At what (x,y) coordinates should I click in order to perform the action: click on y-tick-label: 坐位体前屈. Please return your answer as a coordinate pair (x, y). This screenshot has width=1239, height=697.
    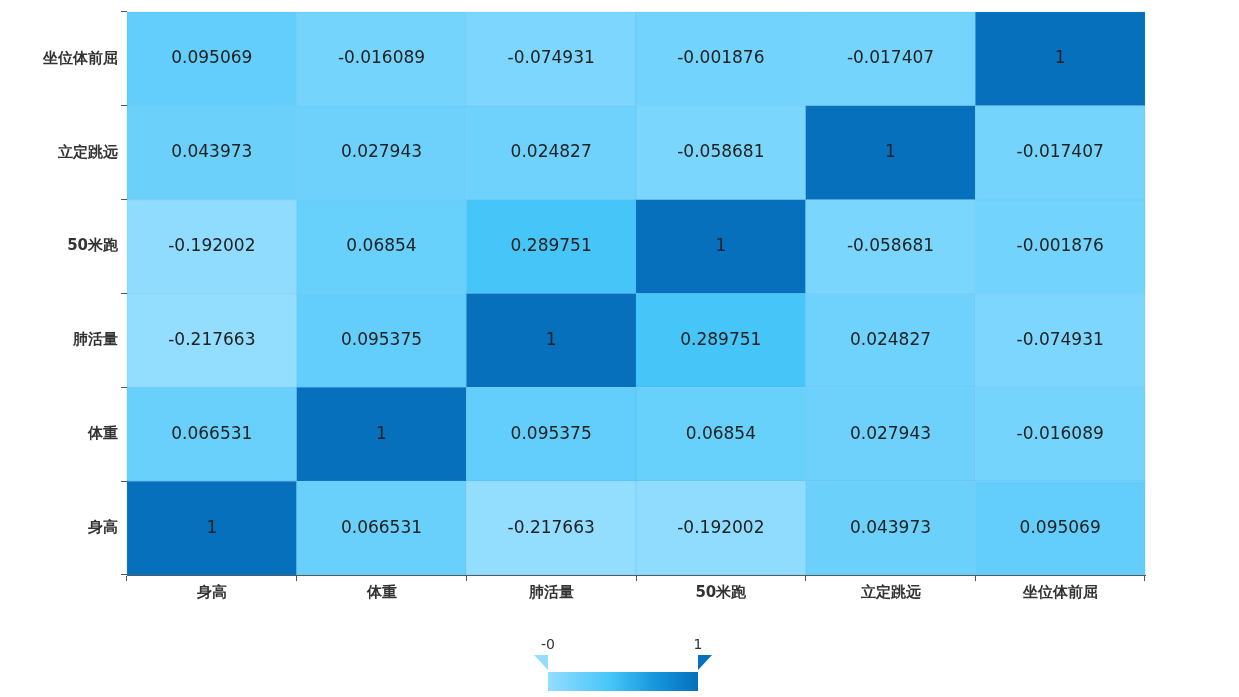
    Looking at the image, I should click on (80, 57).